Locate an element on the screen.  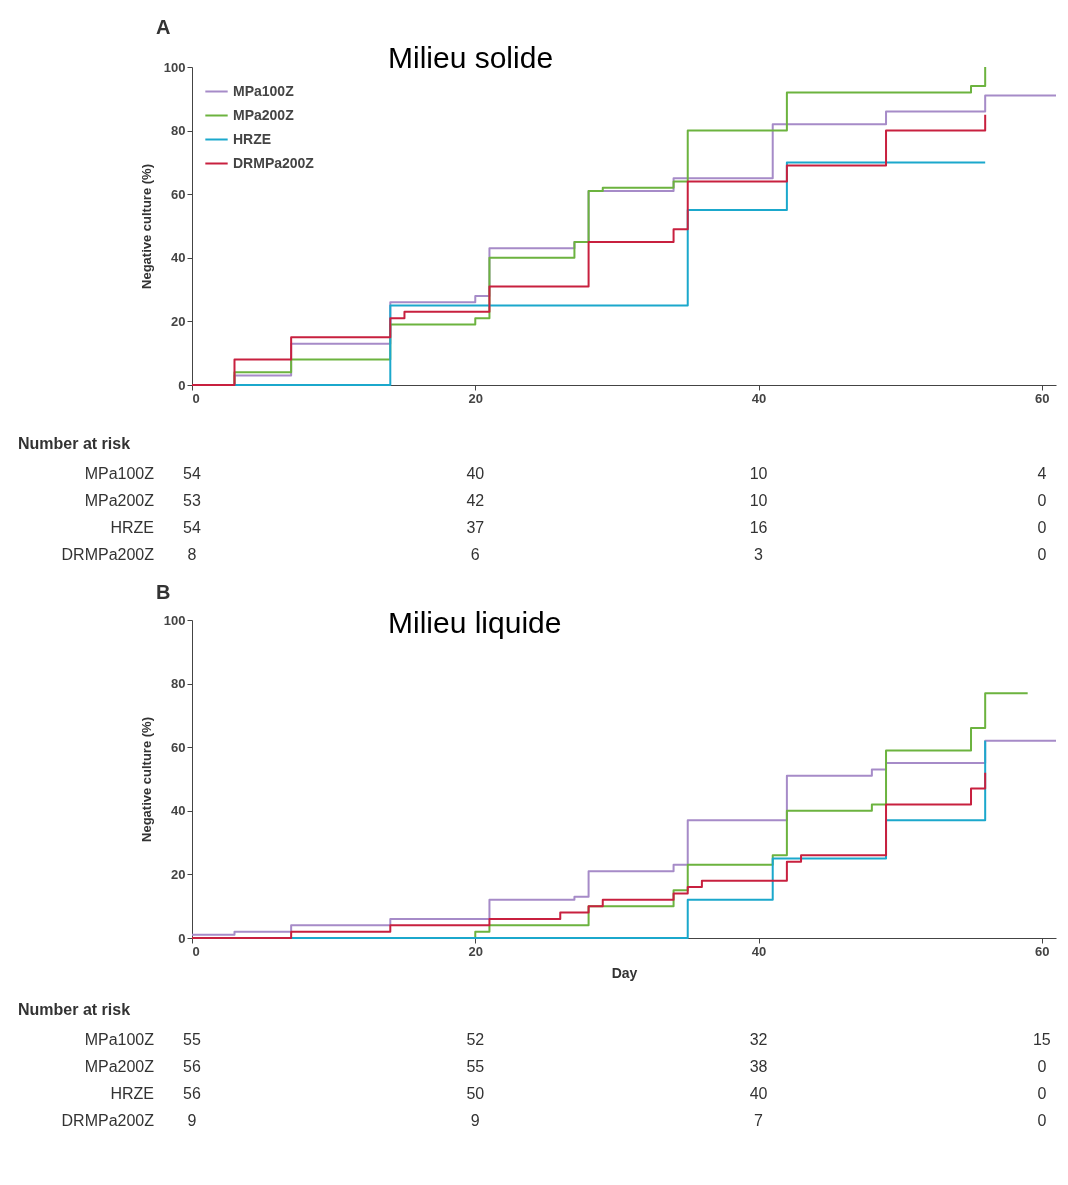
x-axis-title: Day is located at coordinates (624, 972).